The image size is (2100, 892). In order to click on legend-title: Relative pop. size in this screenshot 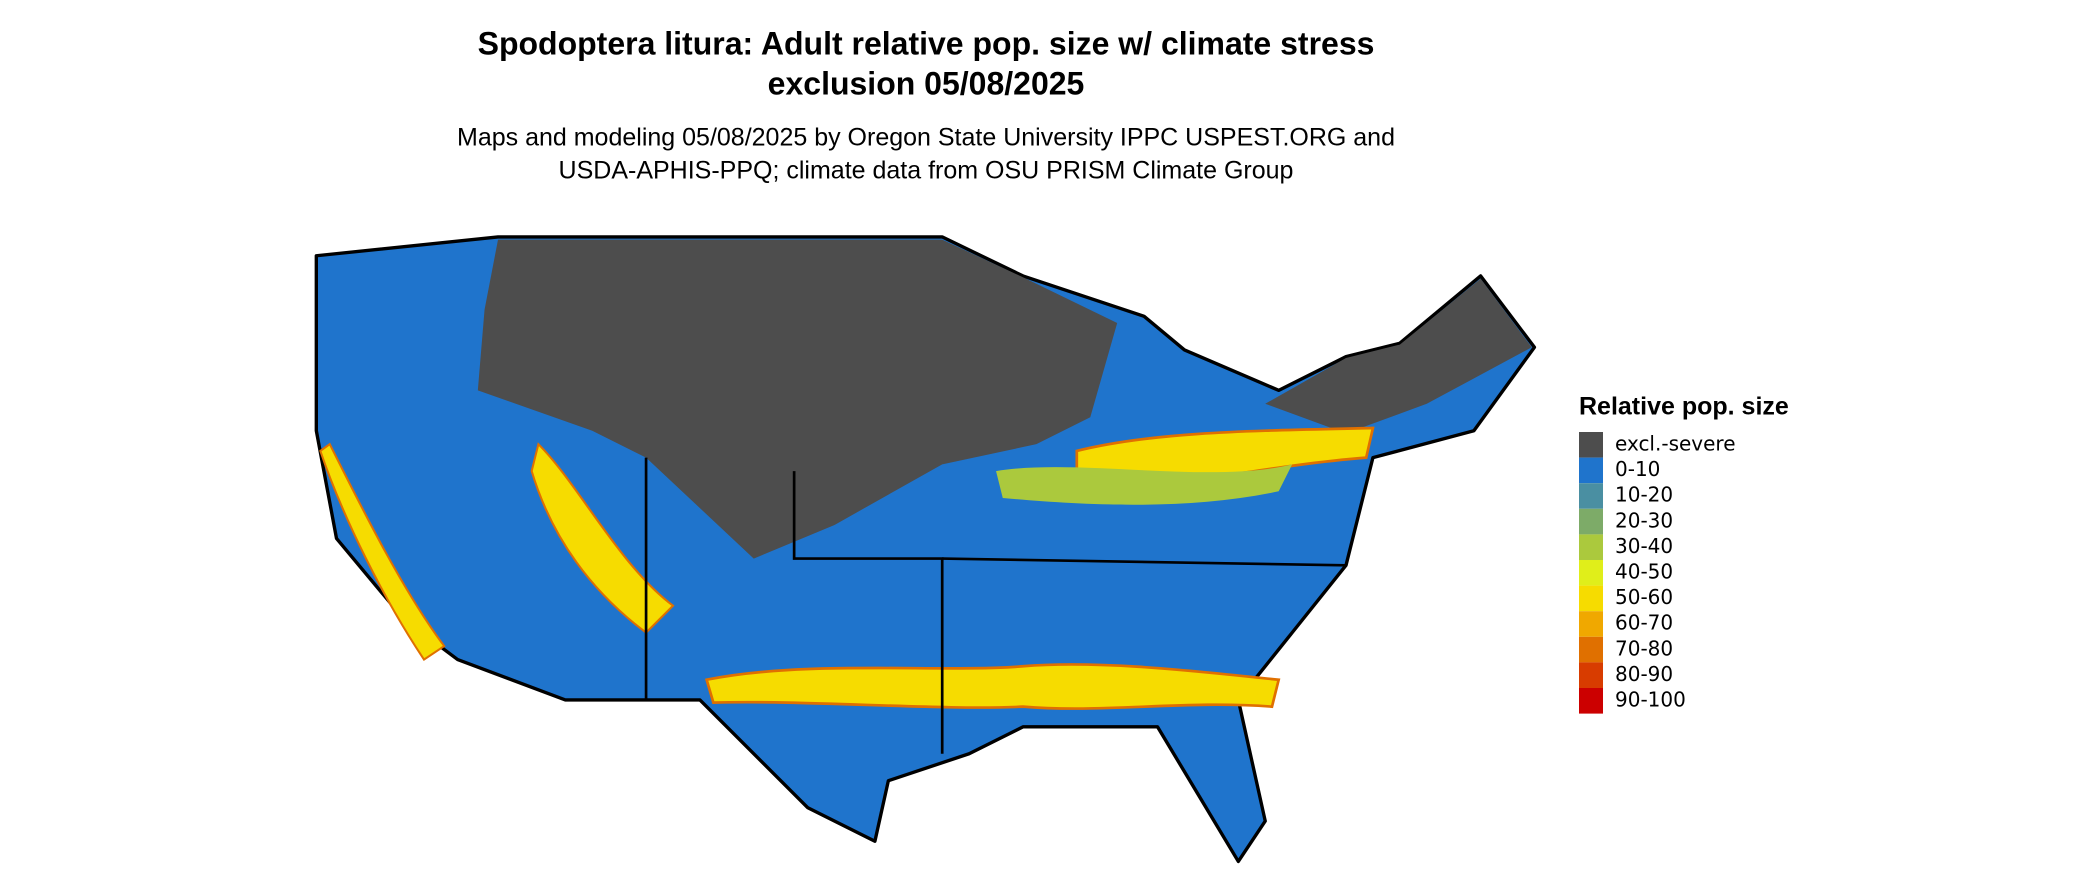, I will do `click(1684, 407)`.